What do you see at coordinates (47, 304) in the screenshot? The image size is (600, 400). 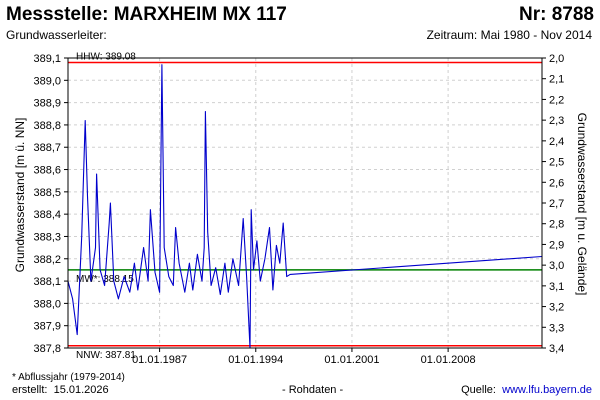 I see `y-tick-label-left: 388,0` at bounding box center [47, 304].